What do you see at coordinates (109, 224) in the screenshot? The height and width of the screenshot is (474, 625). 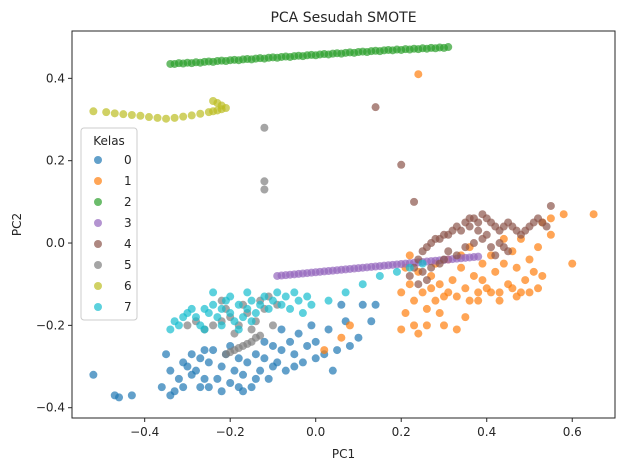 I see `legend-frame` at bounding box center [109, 224].